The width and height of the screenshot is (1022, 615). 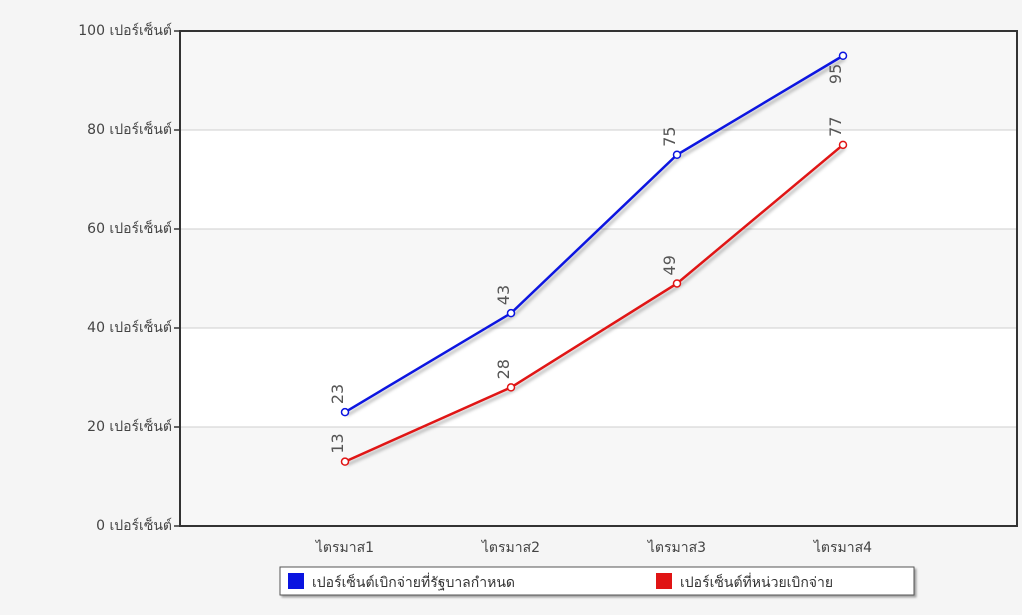 I want to click on legend-box, so click(x=597, y=581).